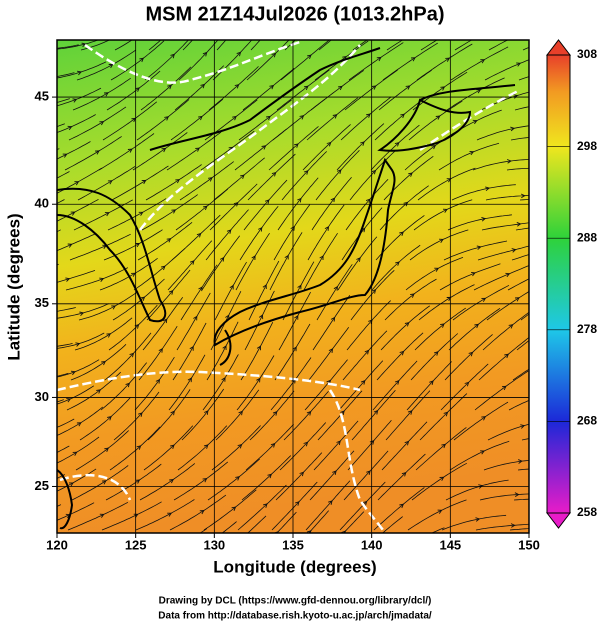 This screenshot has width=599, height=625. Describe the element at coordinates (587, 237) in the screenshot. I see `colorbar-tick-label: 288` at that location.